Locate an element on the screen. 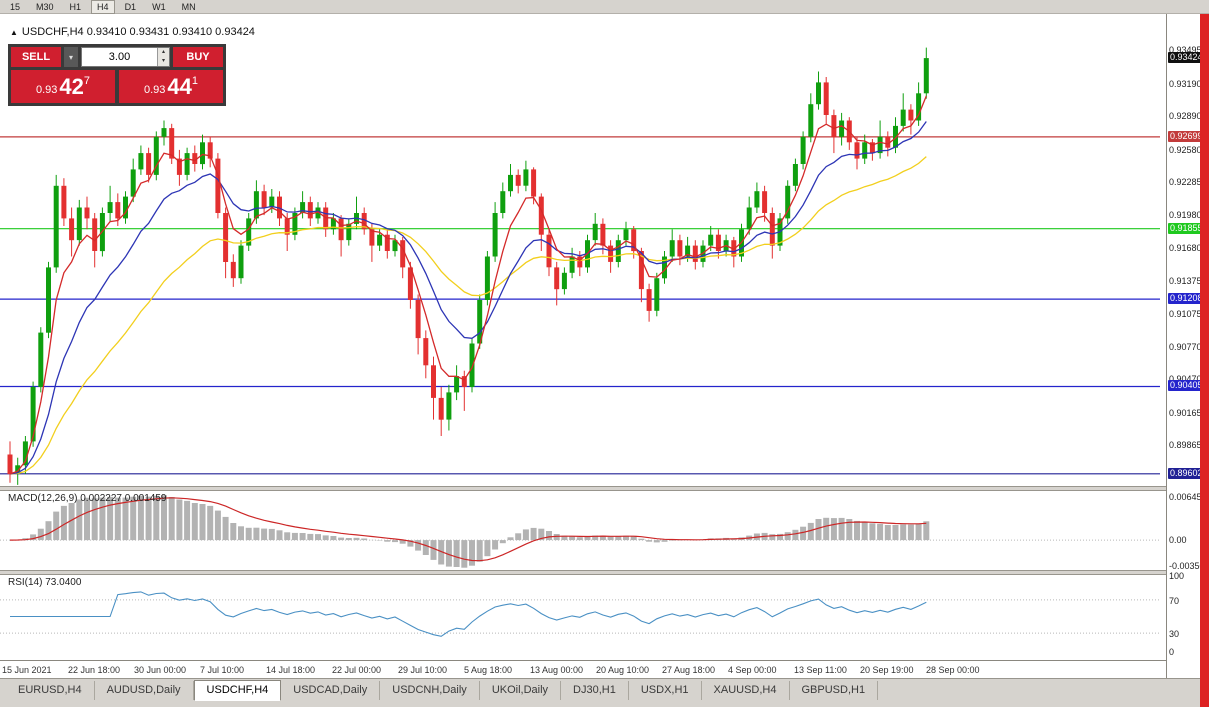 Image resolution: width=1209 pixels, height=707 pixels. timeframe-button-d1: D1 is located at coordinates (130, 6).